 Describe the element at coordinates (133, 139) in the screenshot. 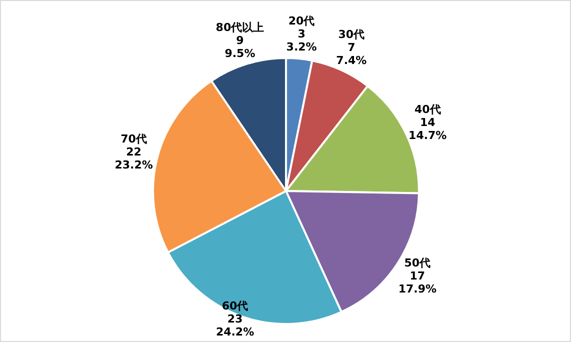

I see `slice-label: 70代` at that location.